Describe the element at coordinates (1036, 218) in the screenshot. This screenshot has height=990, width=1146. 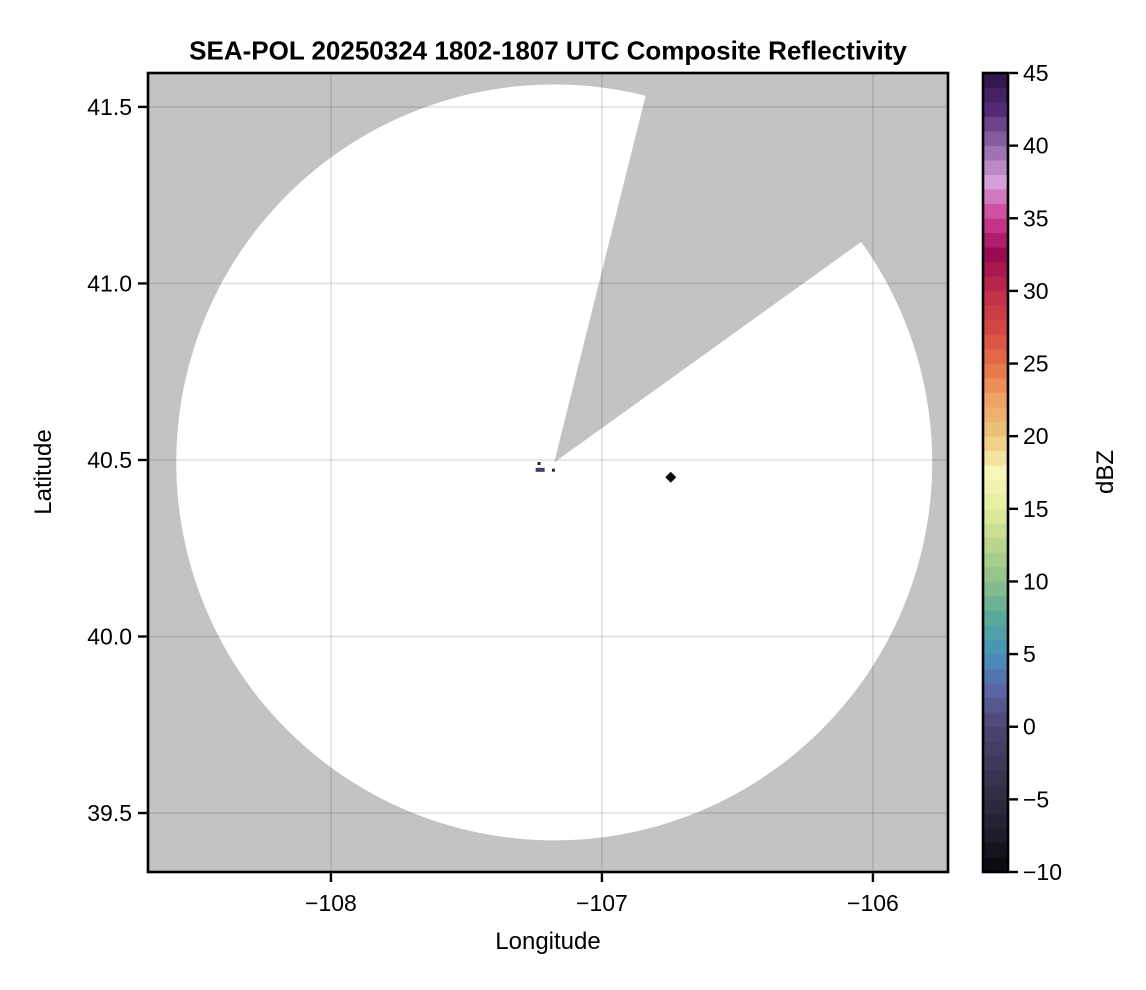
I see `colorbar-tick-label: 35` at that location.